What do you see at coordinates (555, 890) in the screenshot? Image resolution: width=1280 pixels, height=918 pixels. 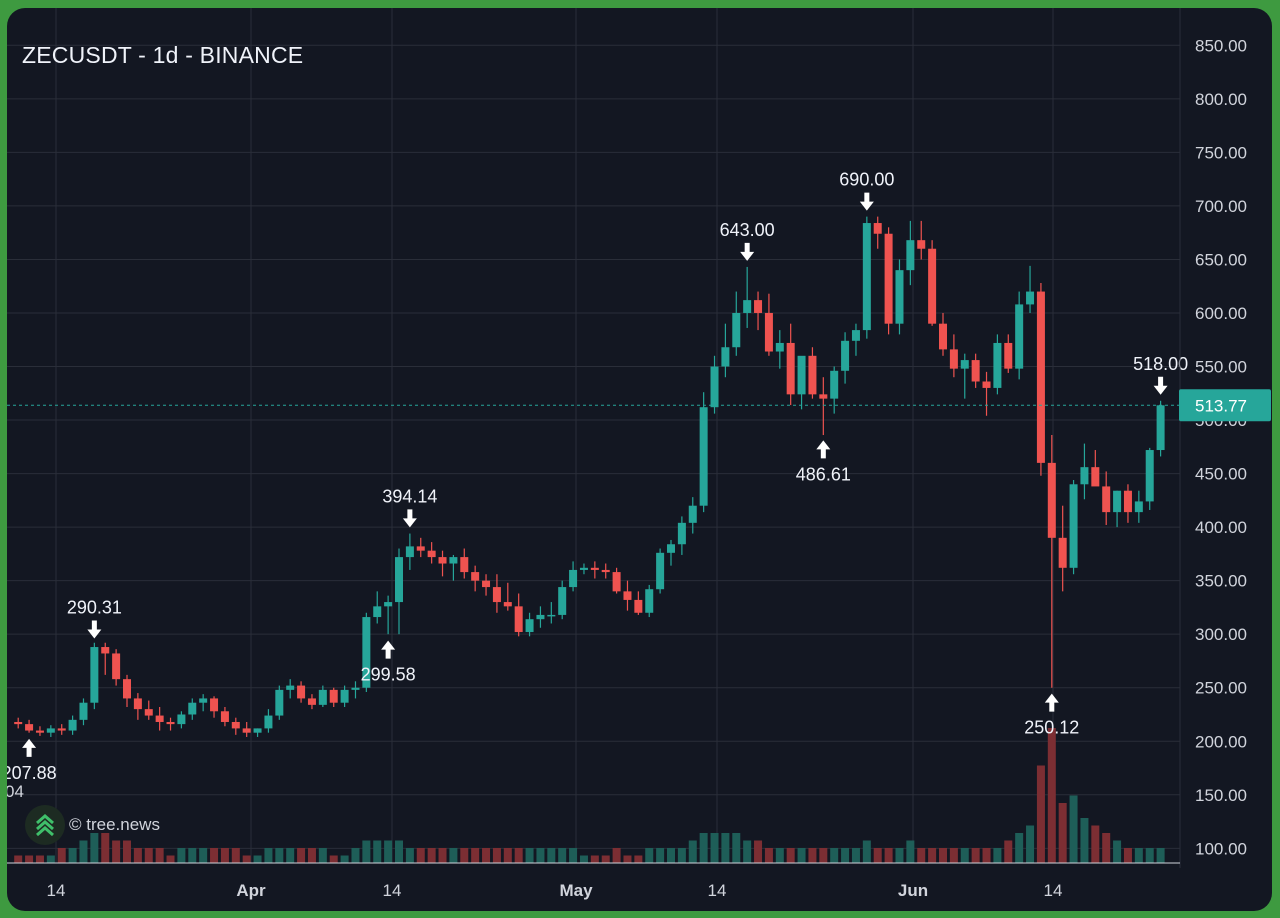 I see `time-axis: 14 Apr 14 May 14 Jun 14` at bounding box center [555, 890].